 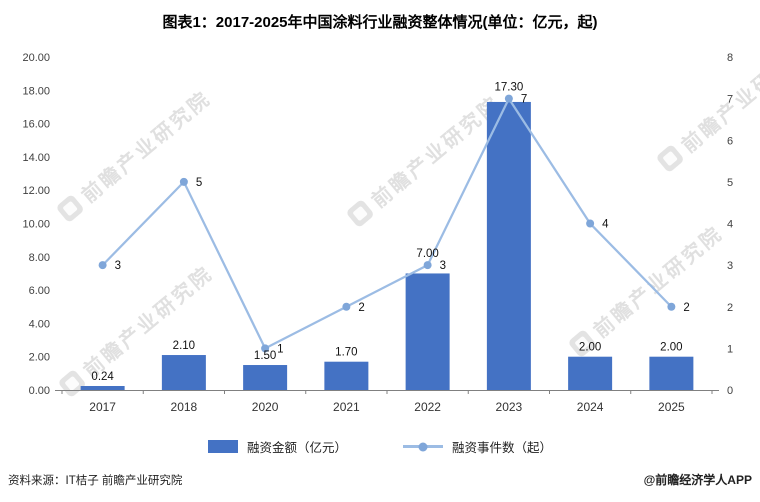 What do you see at coordinates (509, 407) in the screenshot?
I see `x-axis-label: 2023` at bounding box center [509, 407].